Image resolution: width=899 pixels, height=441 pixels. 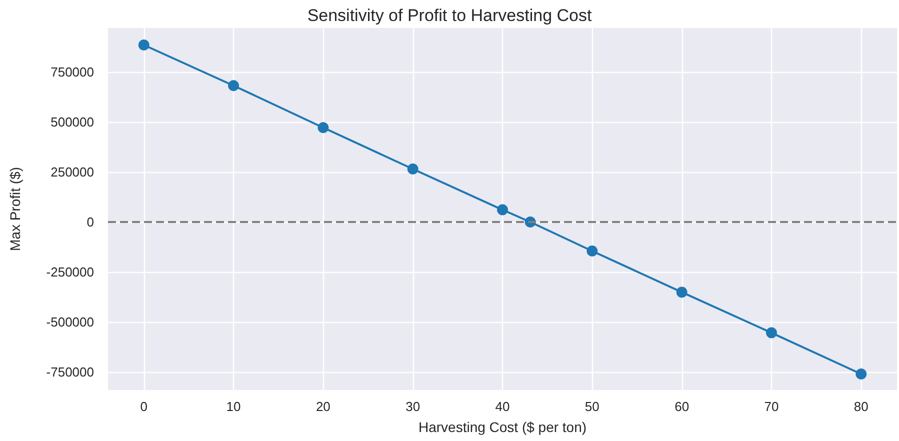 What do you see at coordinates (72, 72) in the screenshot?
I see `y-tick-label: 750000` at bounding box center [72, 72].